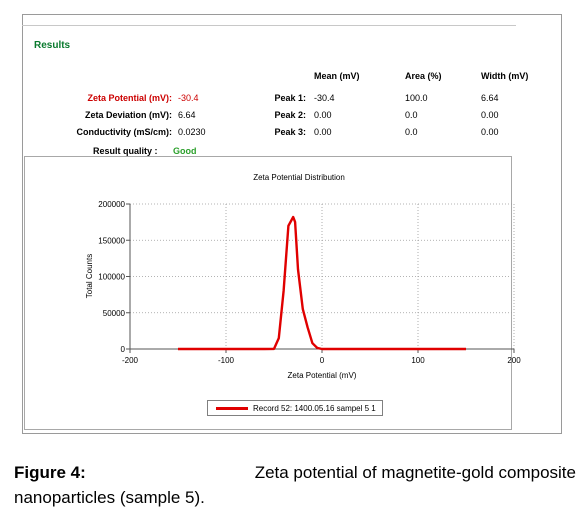 The height and width of the screenshot is (510, 582). I want to click on x-tick-label: -200, so click(130, 360).